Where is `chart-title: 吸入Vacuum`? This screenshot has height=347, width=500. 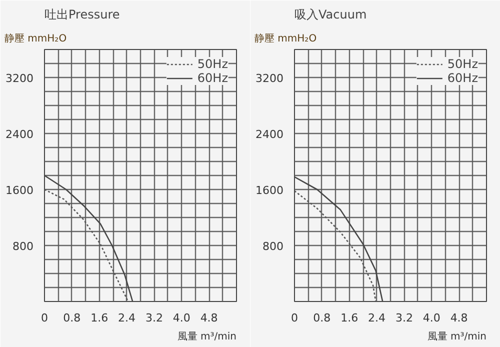 chart-title: 吸入Vacuum is located at coordinates (330, 15).